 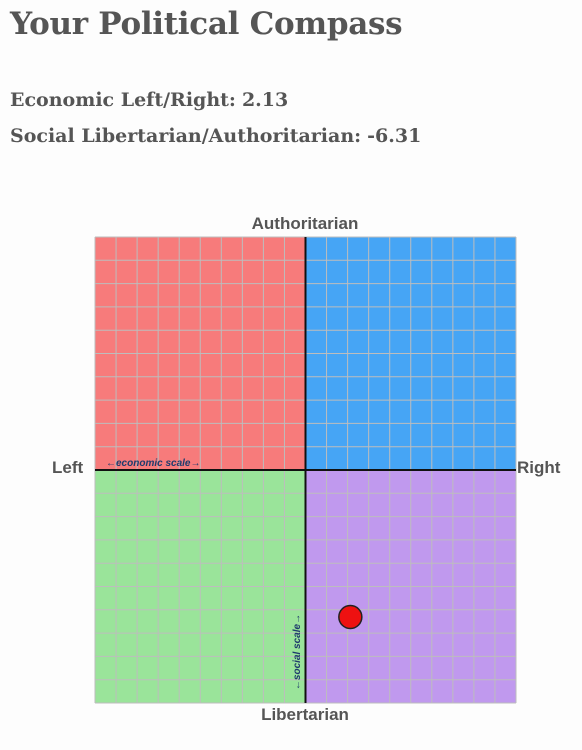 What do you see at coordinates (265, 100) in the screenshot?
I see `economic-score-value: 2.13` at bounding box center [265, 100].